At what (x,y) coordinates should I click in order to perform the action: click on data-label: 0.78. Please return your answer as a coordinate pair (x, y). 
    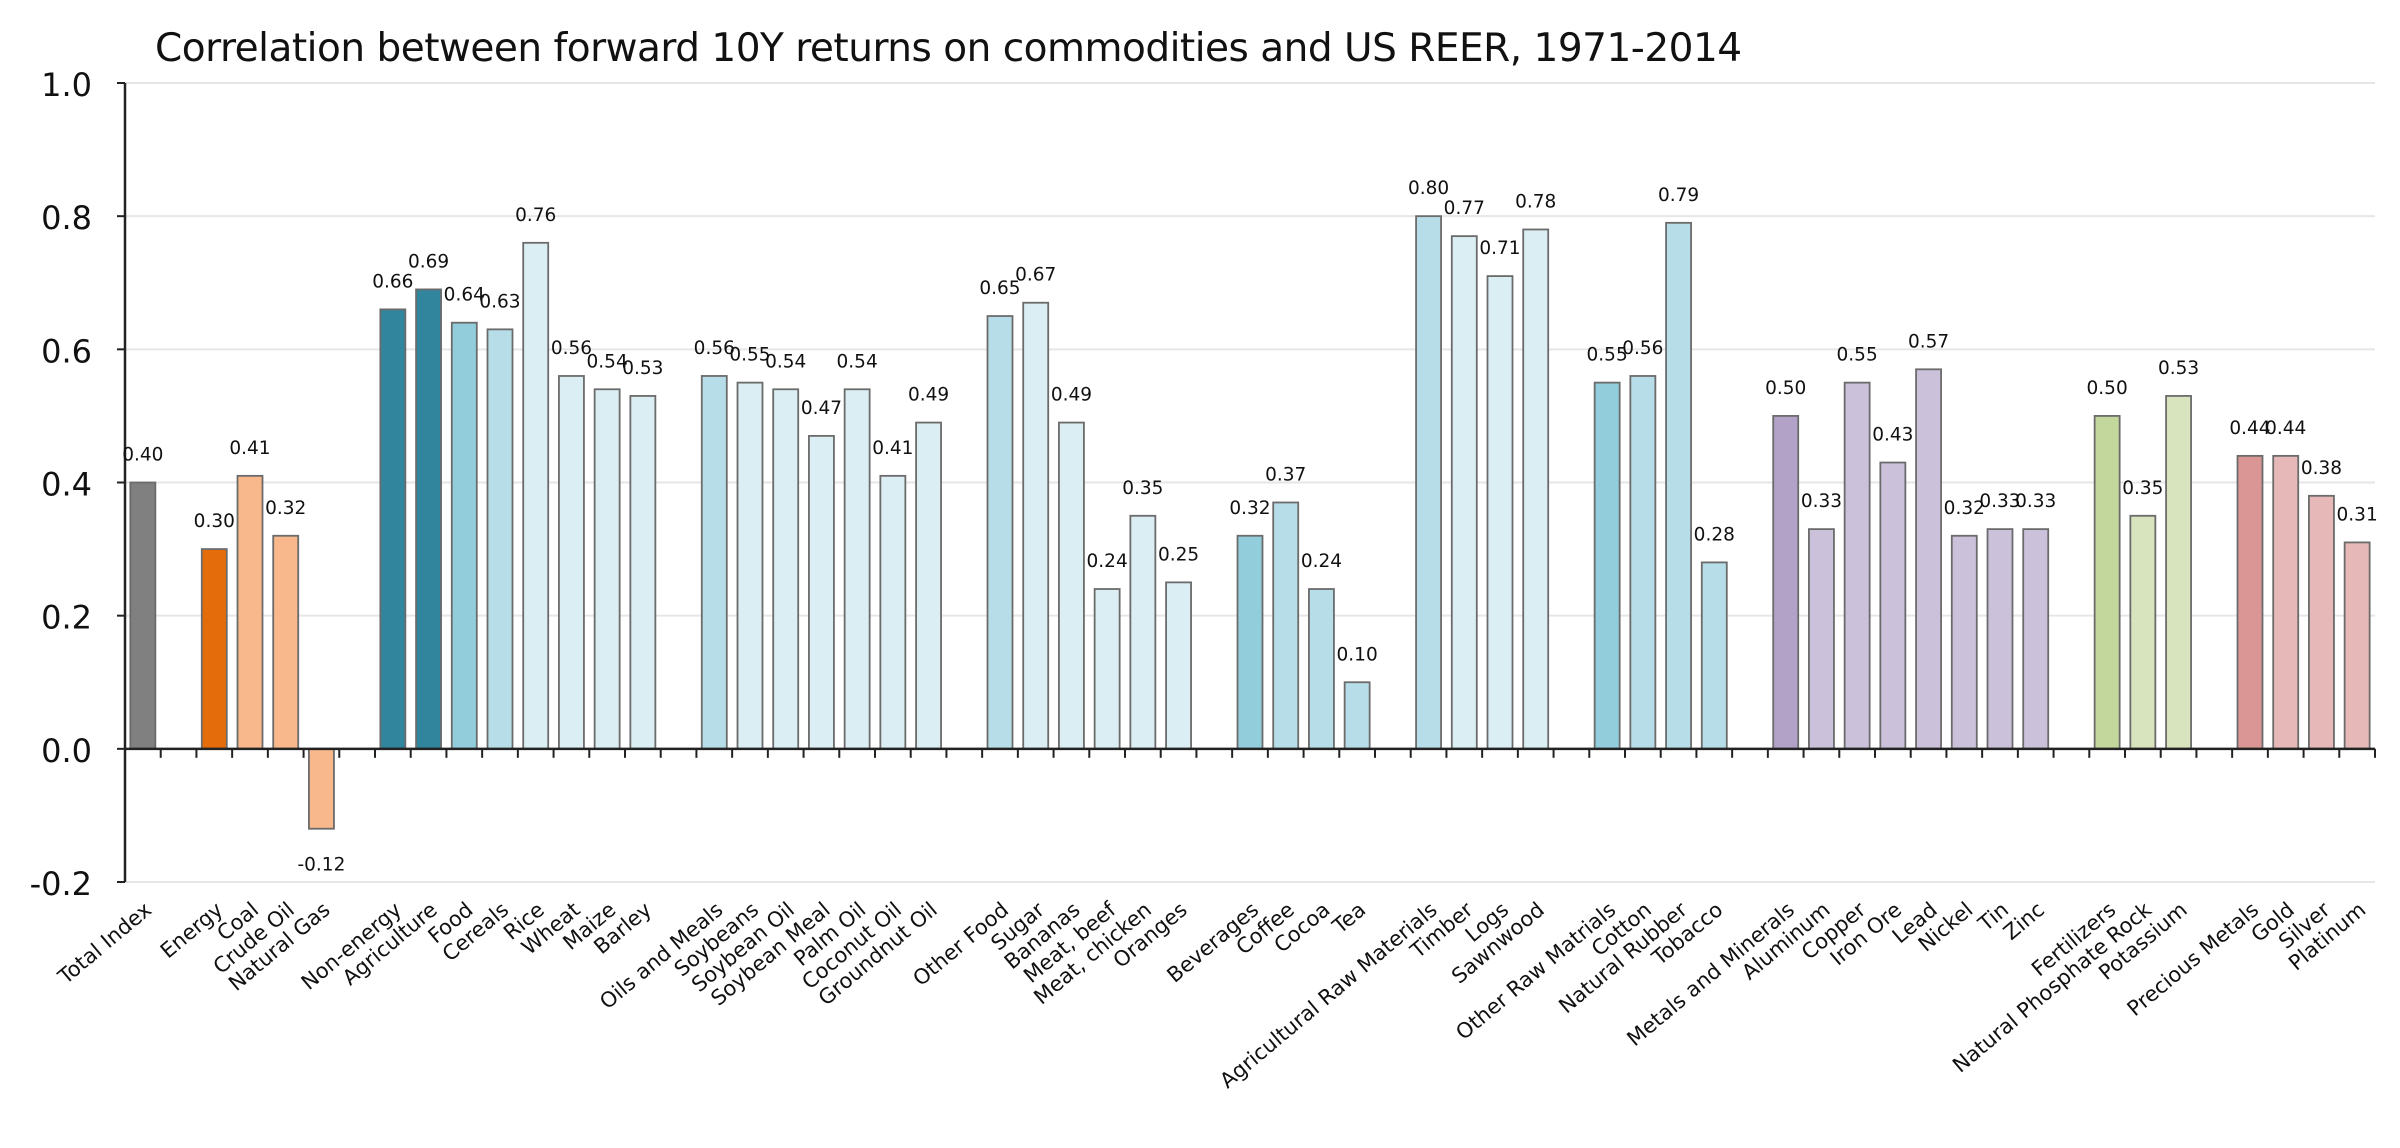
    Looking at the image, I should click on (1535, 201).